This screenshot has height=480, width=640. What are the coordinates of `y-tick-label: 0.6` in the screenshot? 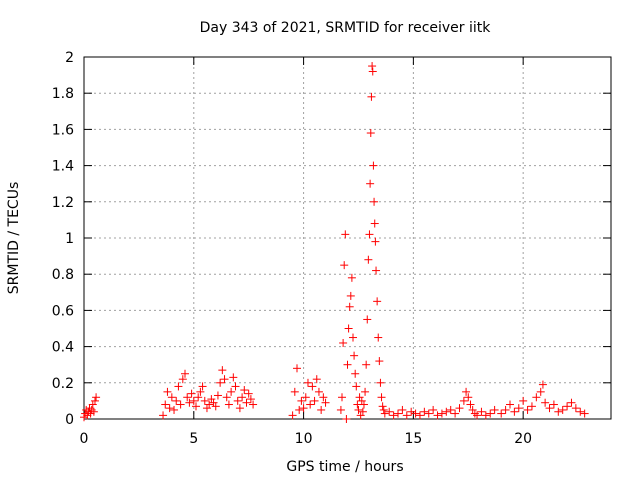 It's located at (63, 311).